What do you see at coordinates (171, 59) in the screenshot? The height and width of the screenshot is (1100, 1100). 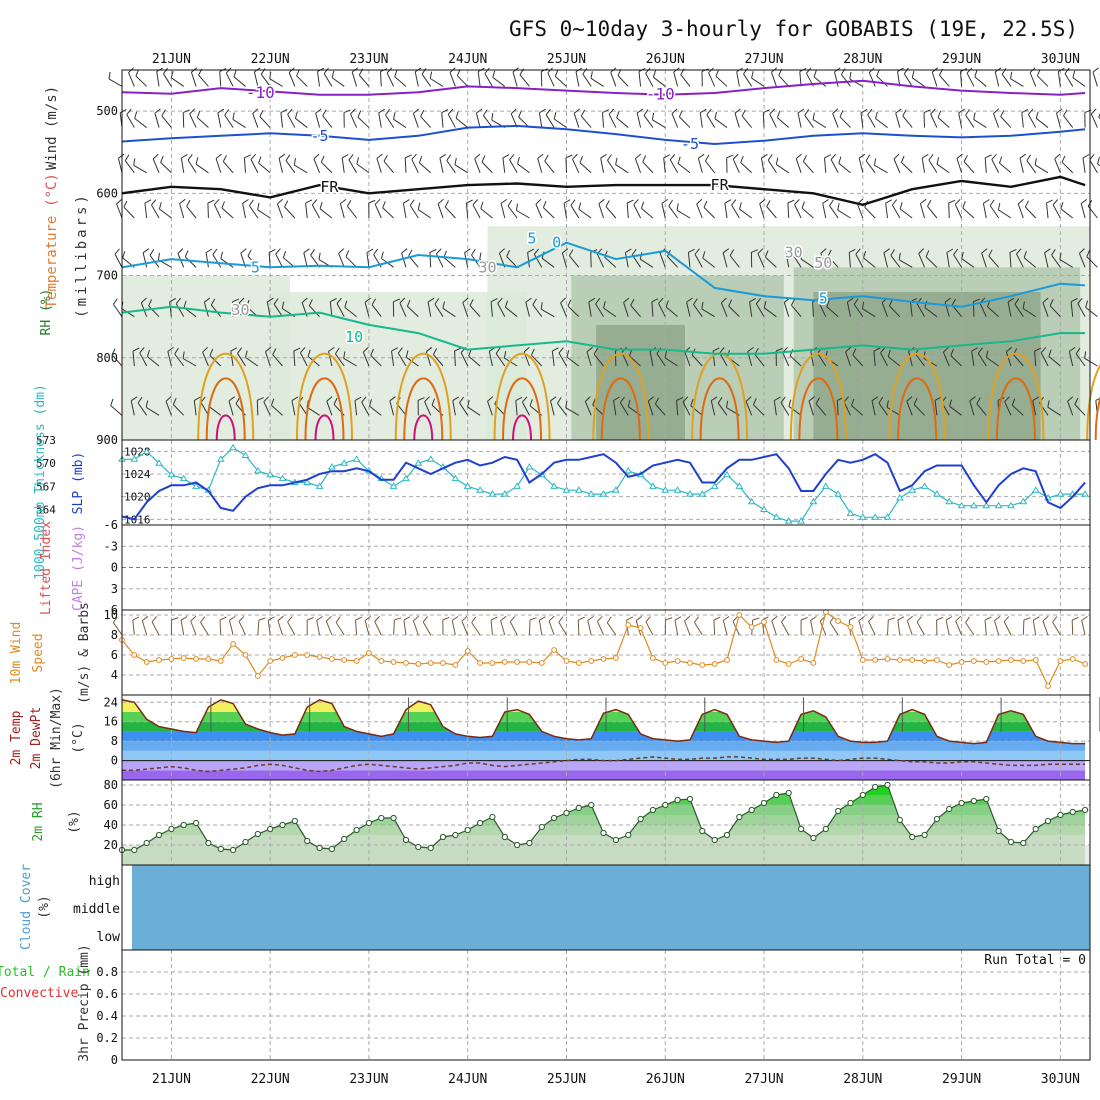 I see `top-date-label: 21JUN` at bounding box center [171, 59].